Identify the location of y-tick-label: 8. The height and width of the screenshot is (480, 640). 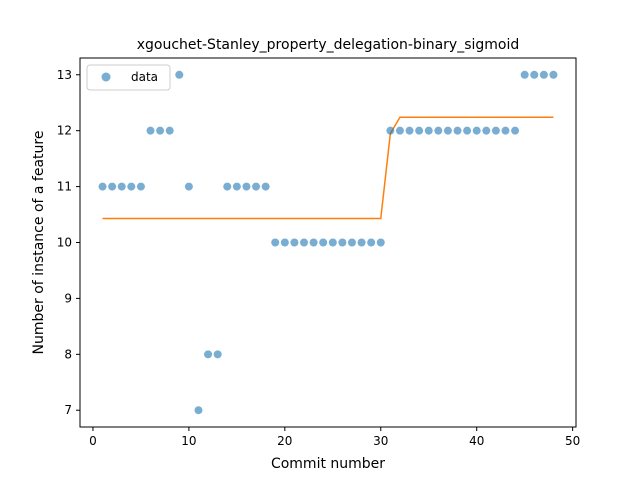
(68, 354).